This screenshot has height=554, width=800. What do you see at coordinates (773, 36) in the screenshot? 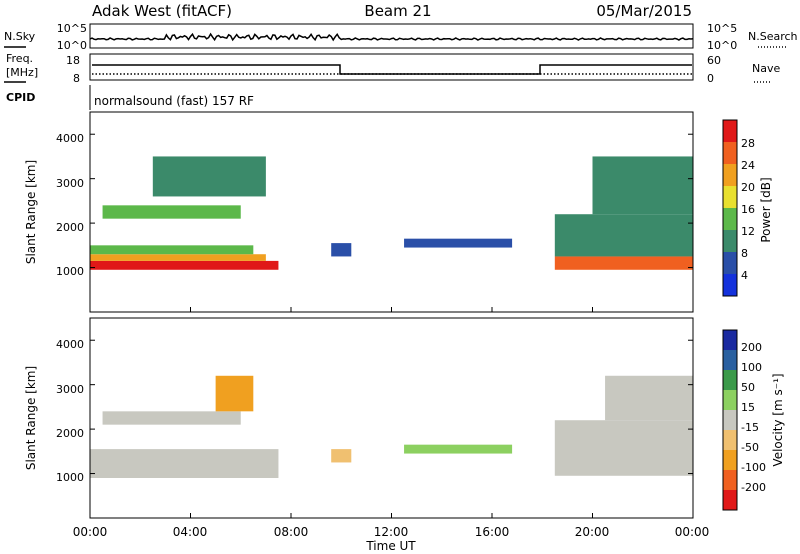
I see `nsearch-label: N.Search` at bounding box center [773, 36].